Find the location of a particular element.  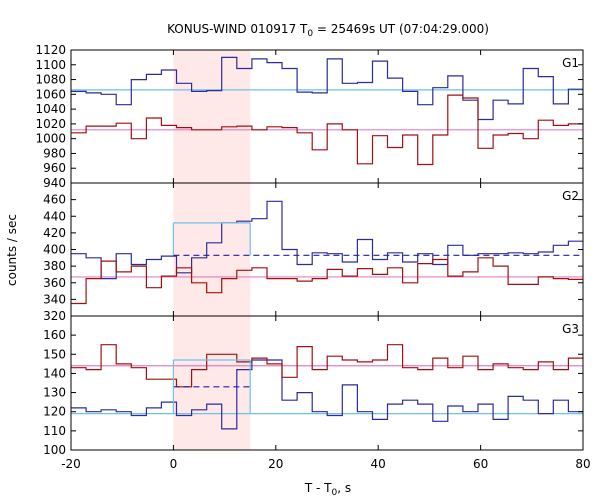

y-axis-title: counts / sec is located at coordinates (12, 250).